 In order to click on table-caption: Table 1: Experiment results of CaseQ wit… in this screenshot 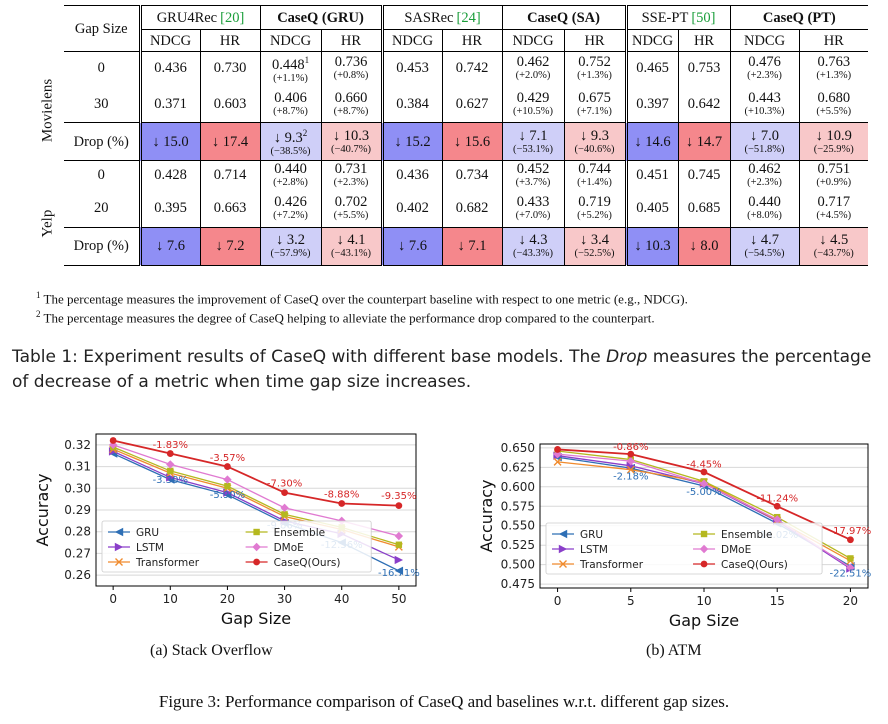, I will do `click(442, 369)`.